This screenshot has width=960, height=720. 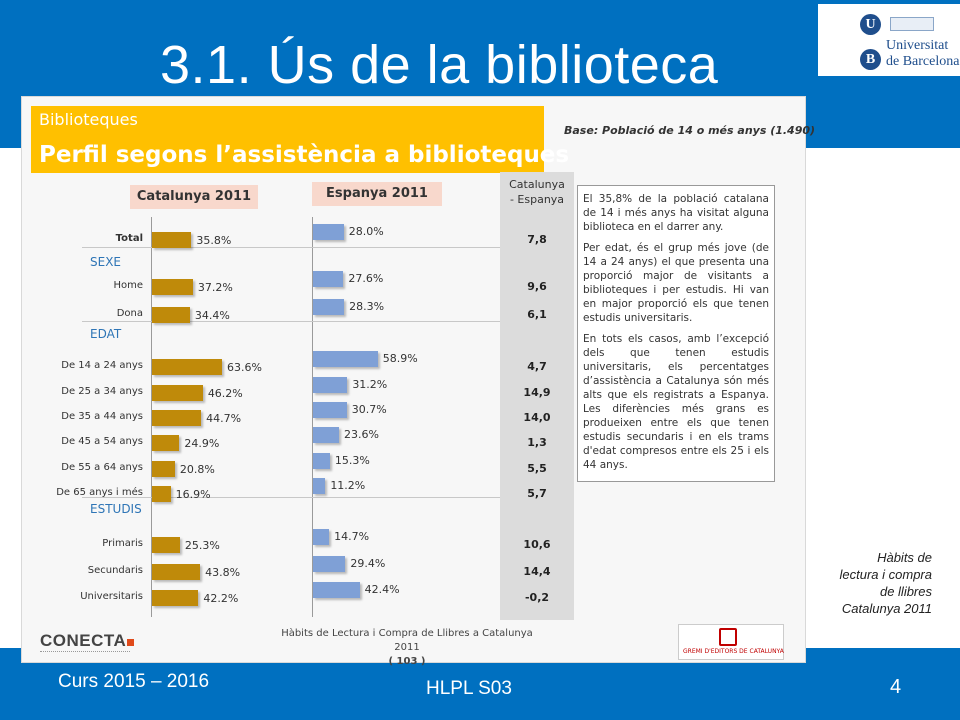 What do you see at coordinates (382, 589) in the screenshot?
I see `value-label-espanya: 42.4%` at bounding box center [382, 589].